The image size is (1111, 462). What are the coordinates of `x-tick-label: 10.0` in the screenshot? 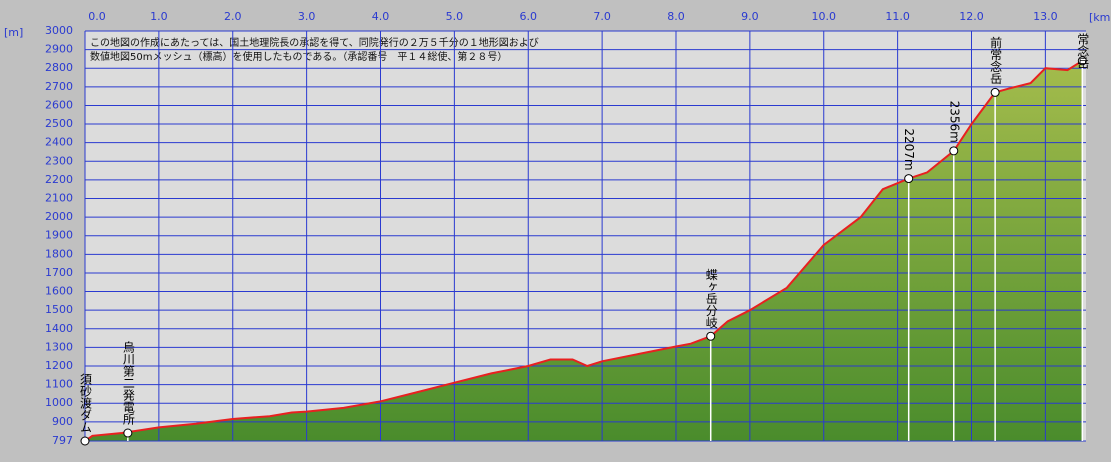 It's located at (823, 16).